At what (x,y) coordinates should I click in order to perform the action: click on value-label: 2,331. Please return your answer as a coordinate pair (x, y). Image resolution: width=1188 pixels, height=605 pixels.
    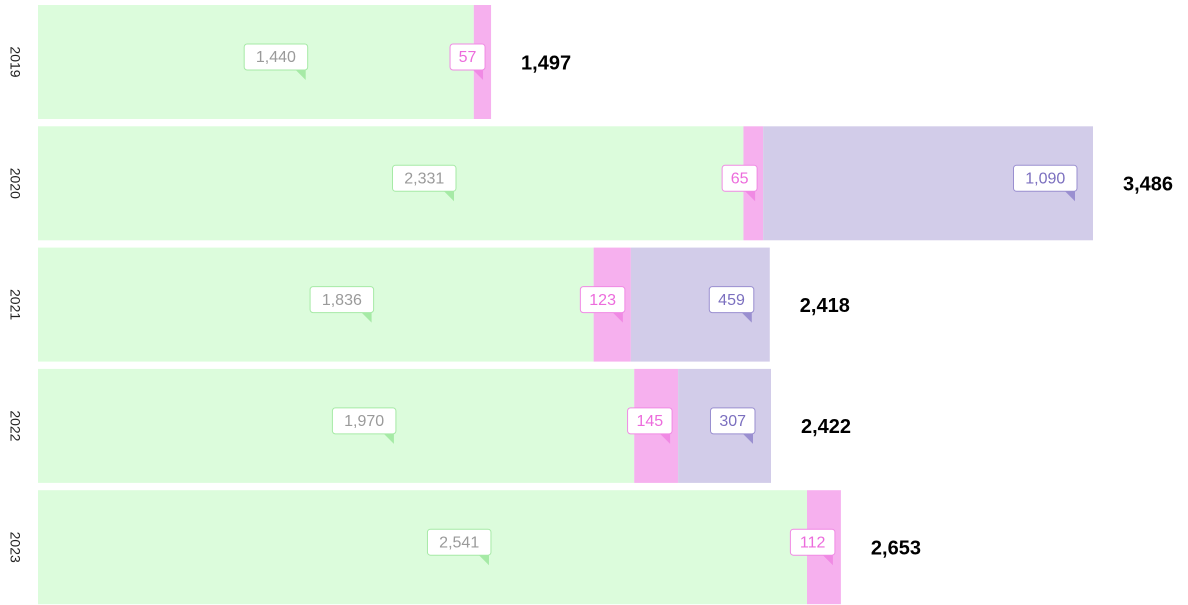
    Looking at the image, I should click on (424, 183).